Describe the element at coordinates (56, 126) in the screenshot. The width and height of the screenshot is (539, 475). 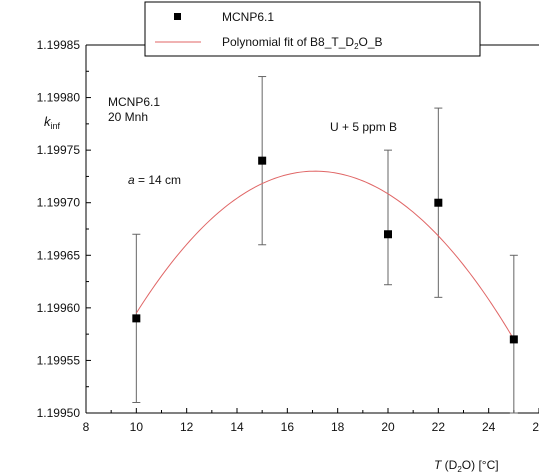
I see `y-axis-title-sub: inf` at that location.